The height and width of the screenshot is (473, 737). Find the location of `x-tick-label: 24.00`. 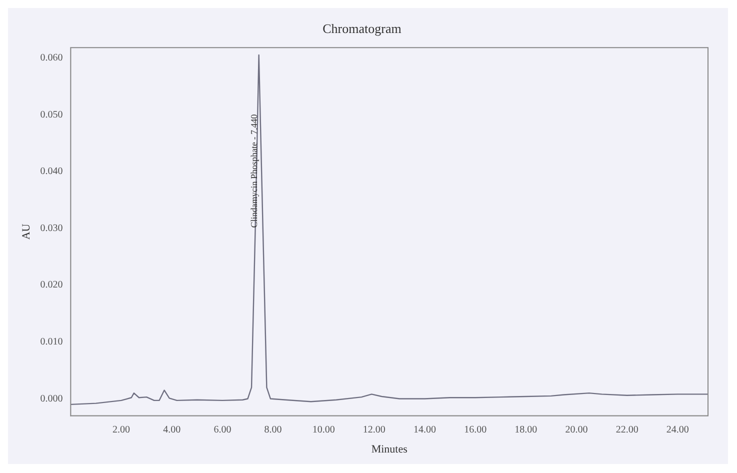

x-tick-label: 24.00 is located at coordinates (677, 430).